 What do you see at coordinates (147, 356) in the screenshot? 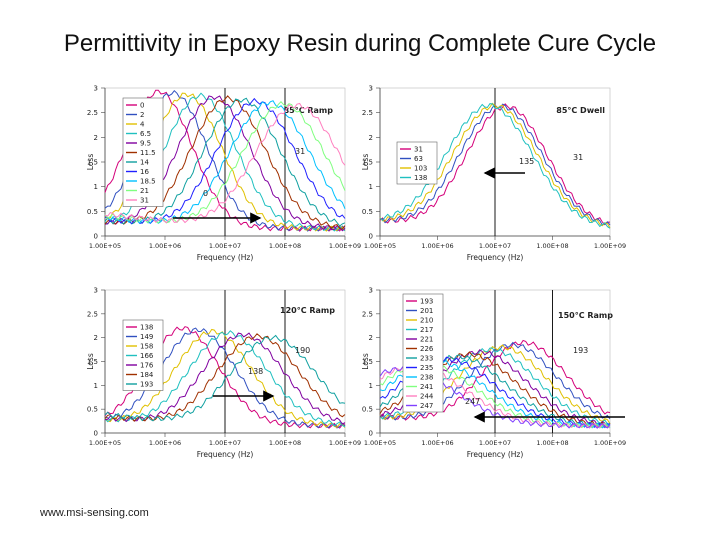
I see `legend-label: 166` at bounding box center [147, 356].